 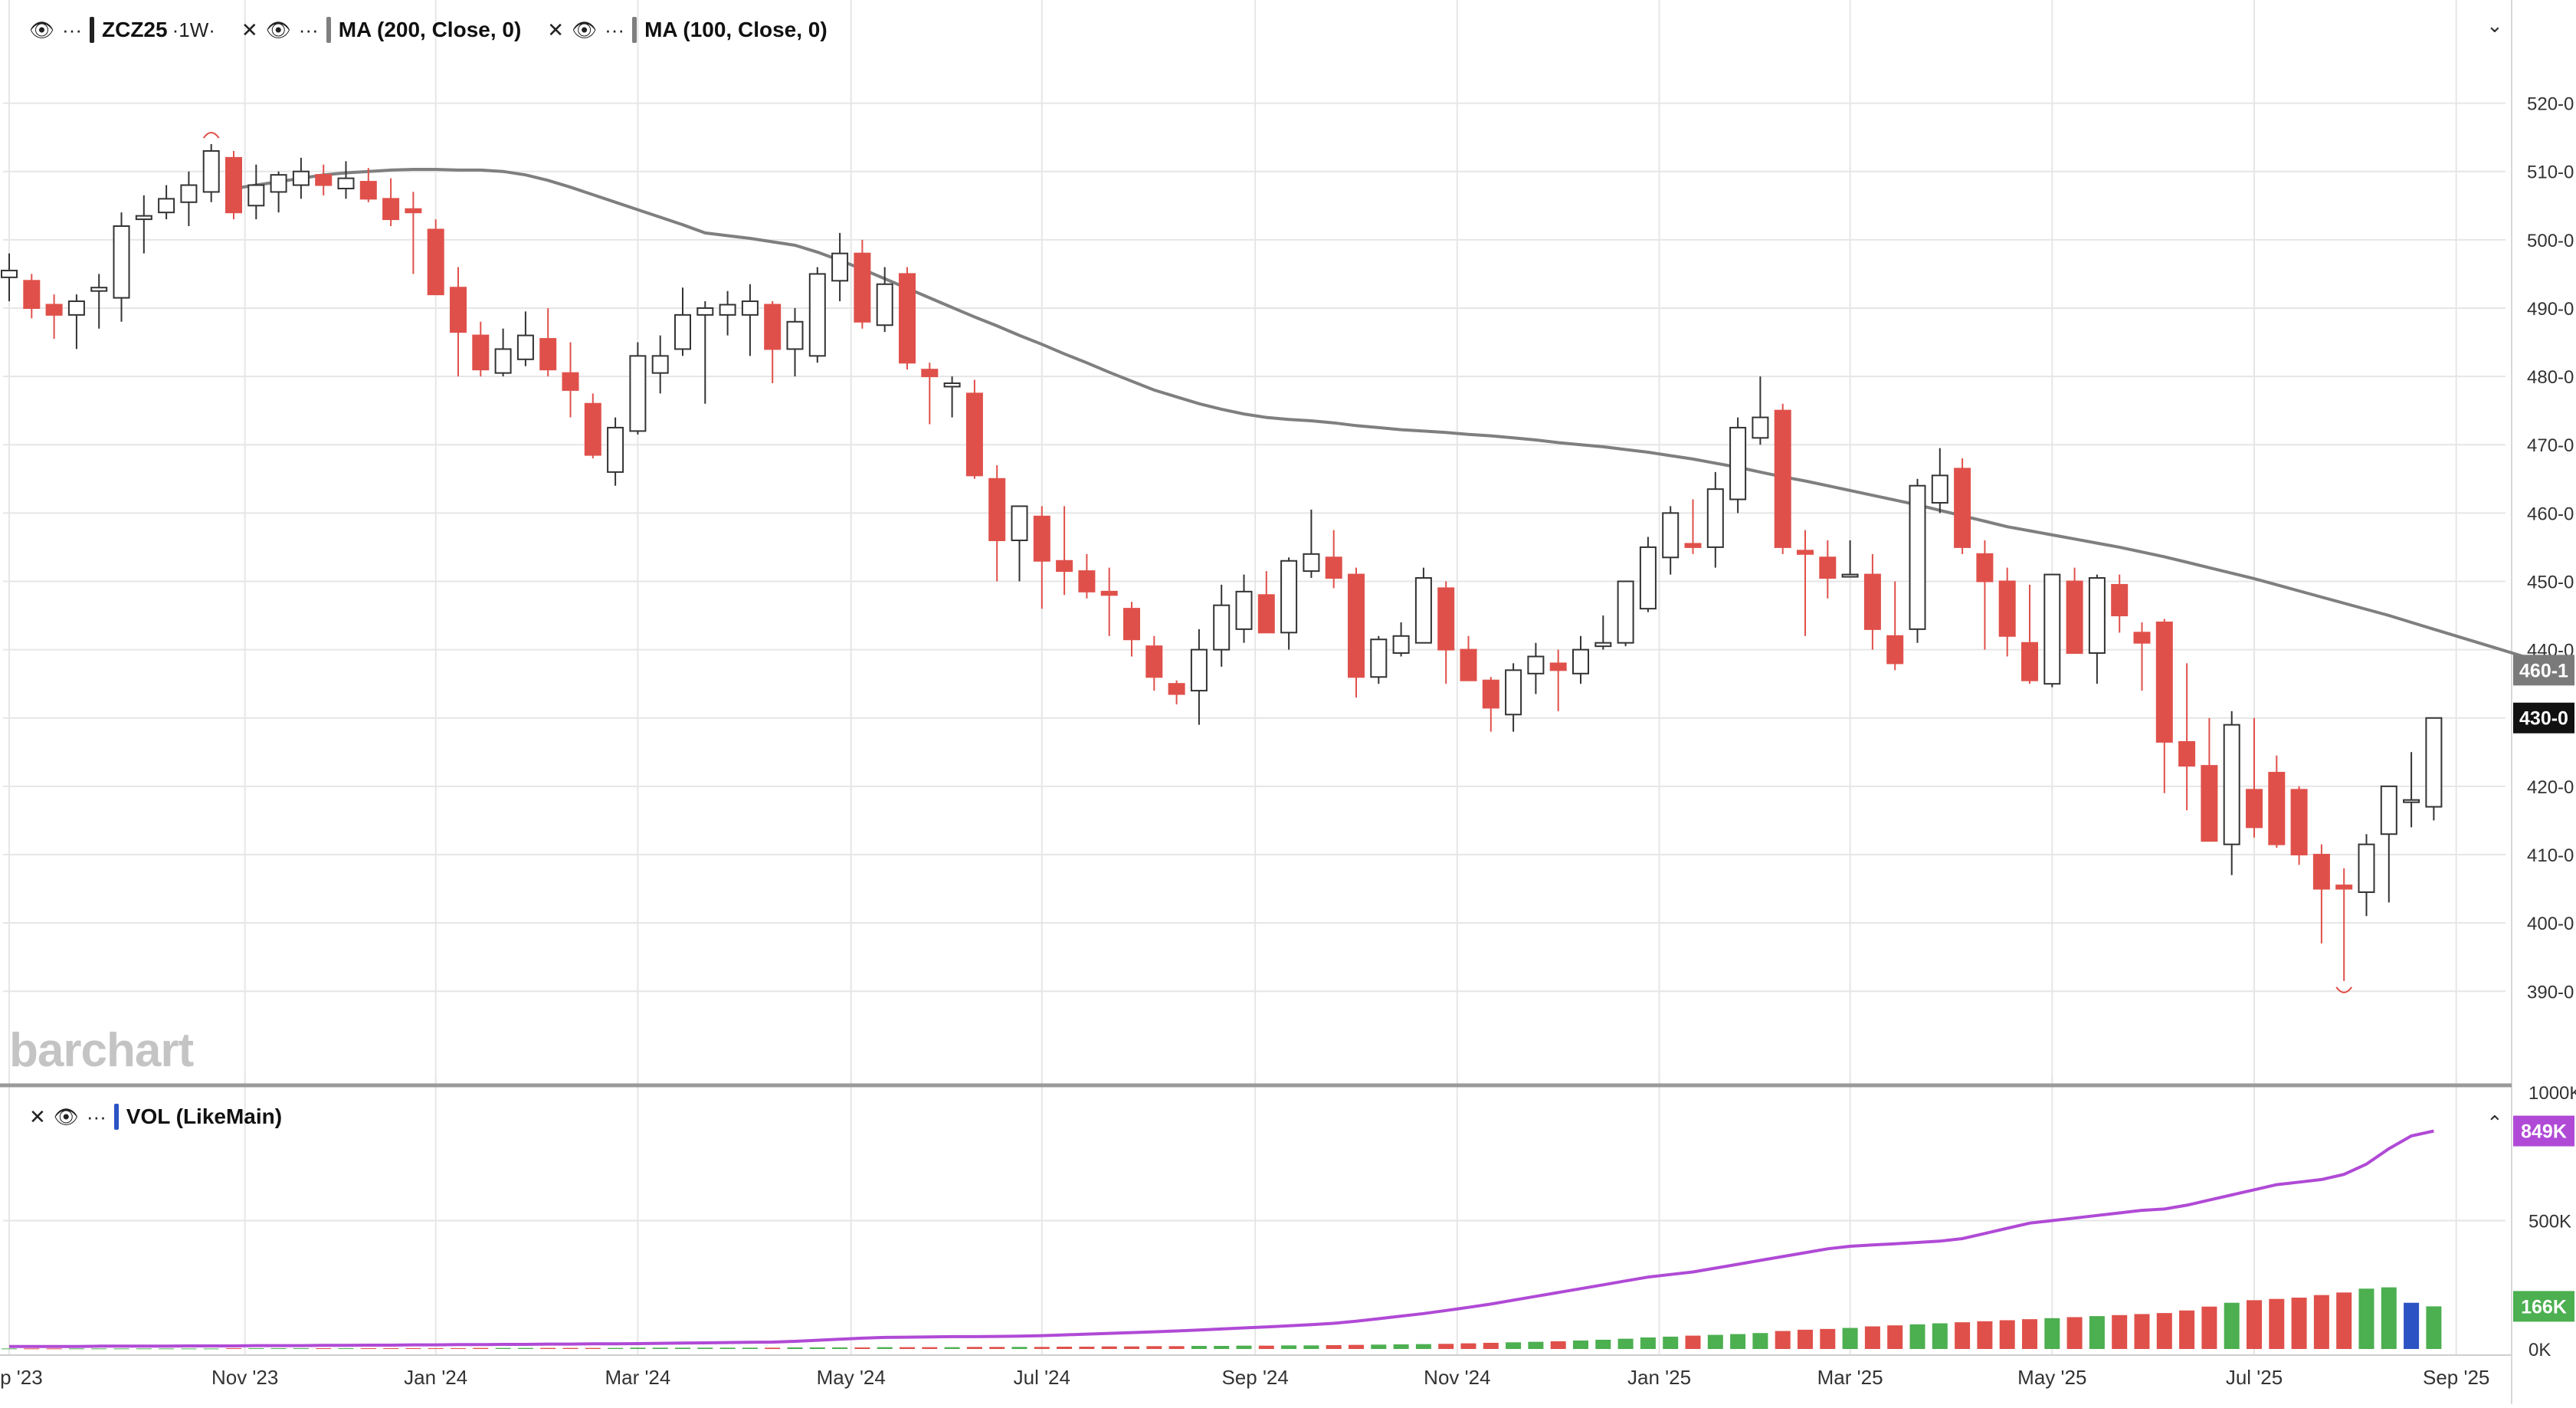 I want to click on symbol-label: ZCZ25, so click(x=135, y=30).